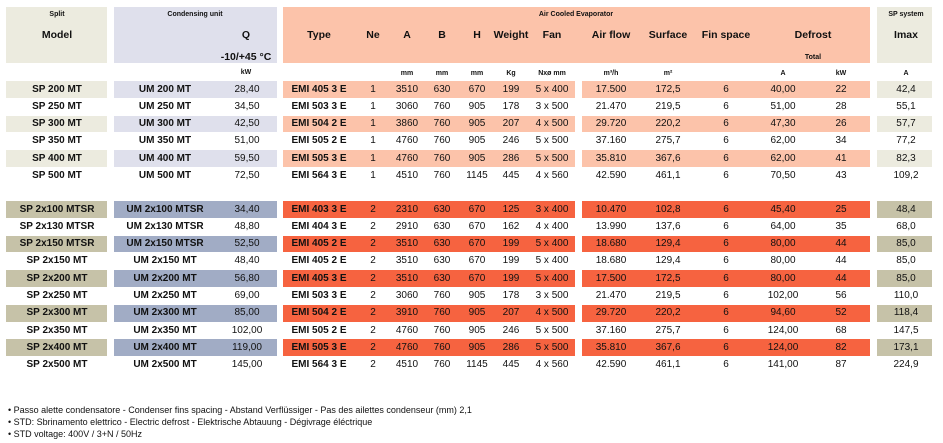 The width and height of the screenshot is (943, 443). I want to click on cell-defrost-a: 94,60, so click(783, 313).